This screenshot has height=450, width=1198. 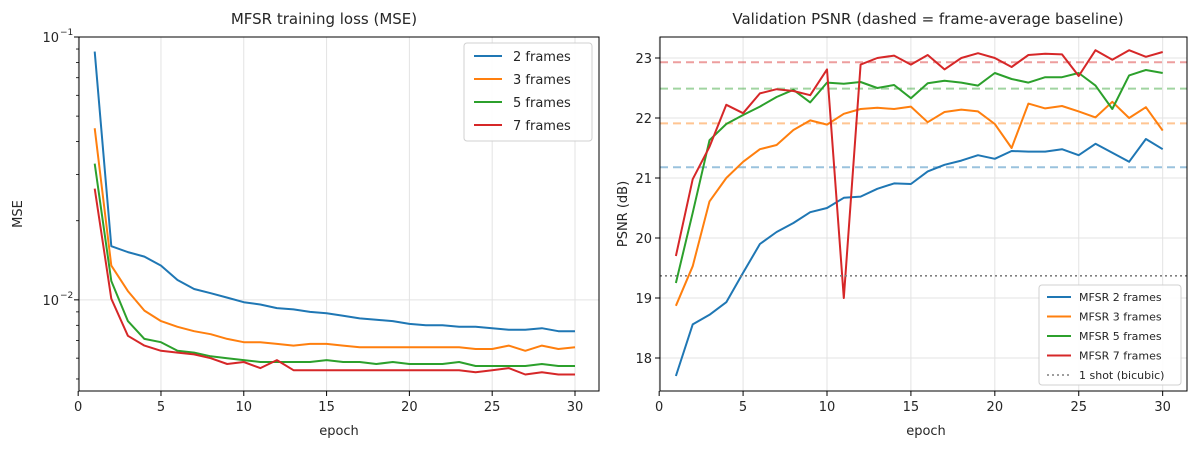 What do you see at coordinates (339, 431) in the screenshot?
I see `chart-left-x-label: epoch` at bounding box center [339, 431].